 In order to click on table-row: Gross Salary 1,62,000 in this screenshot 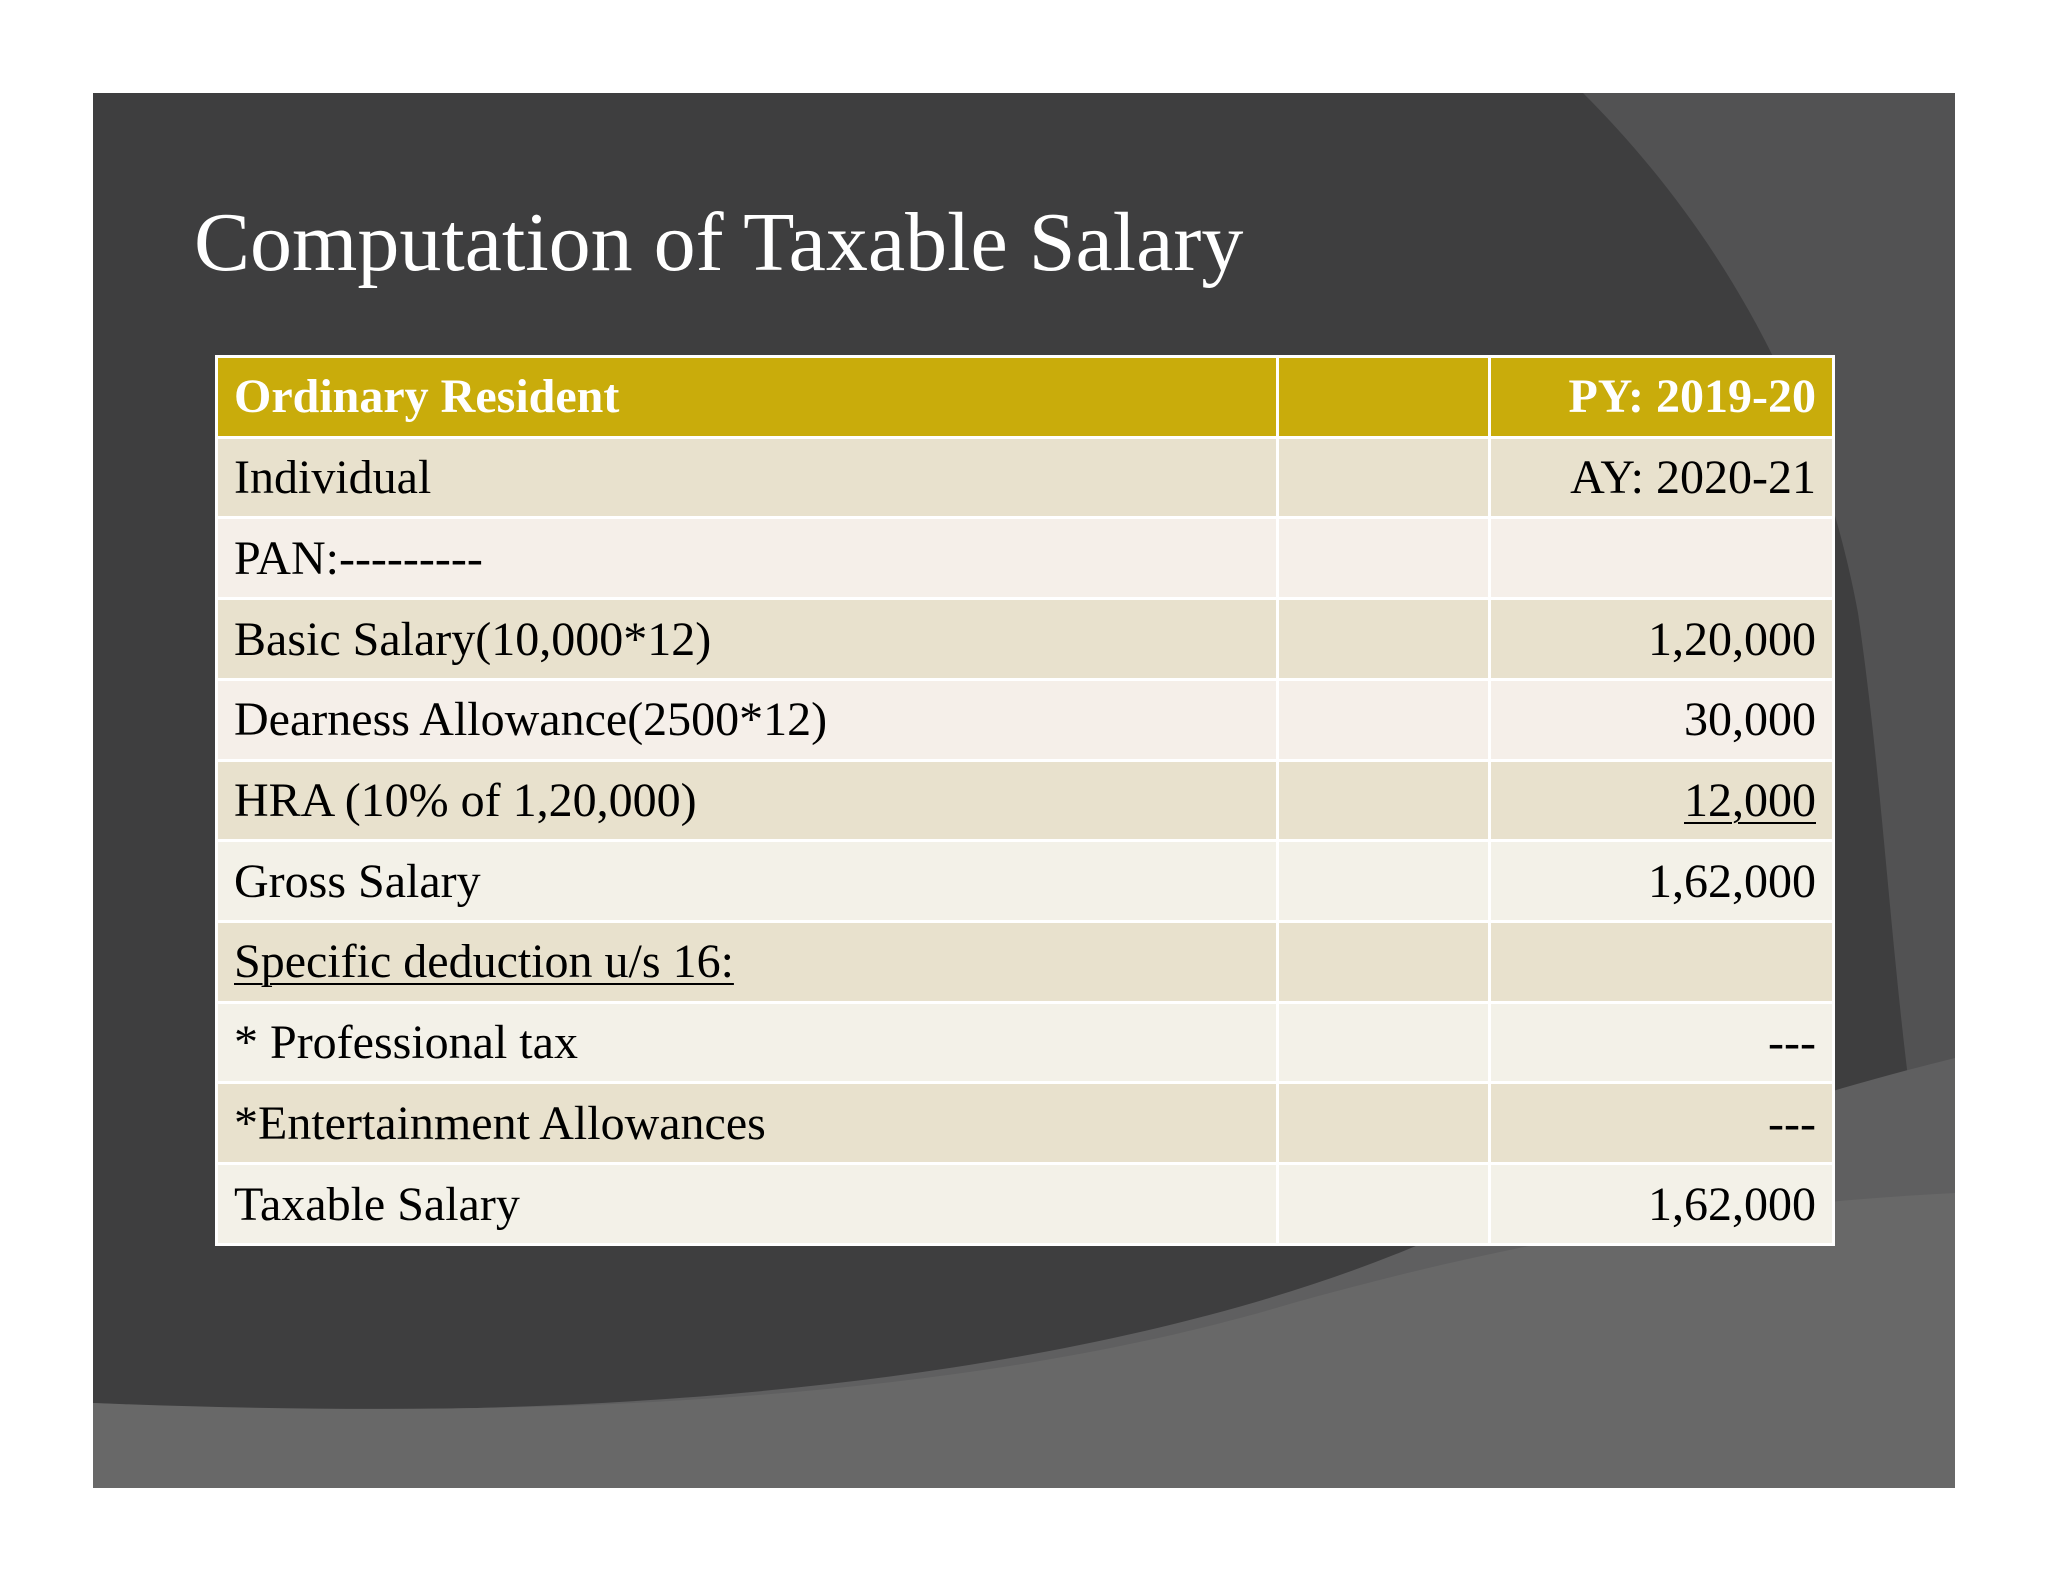, I will do `click(1025, 881)`.